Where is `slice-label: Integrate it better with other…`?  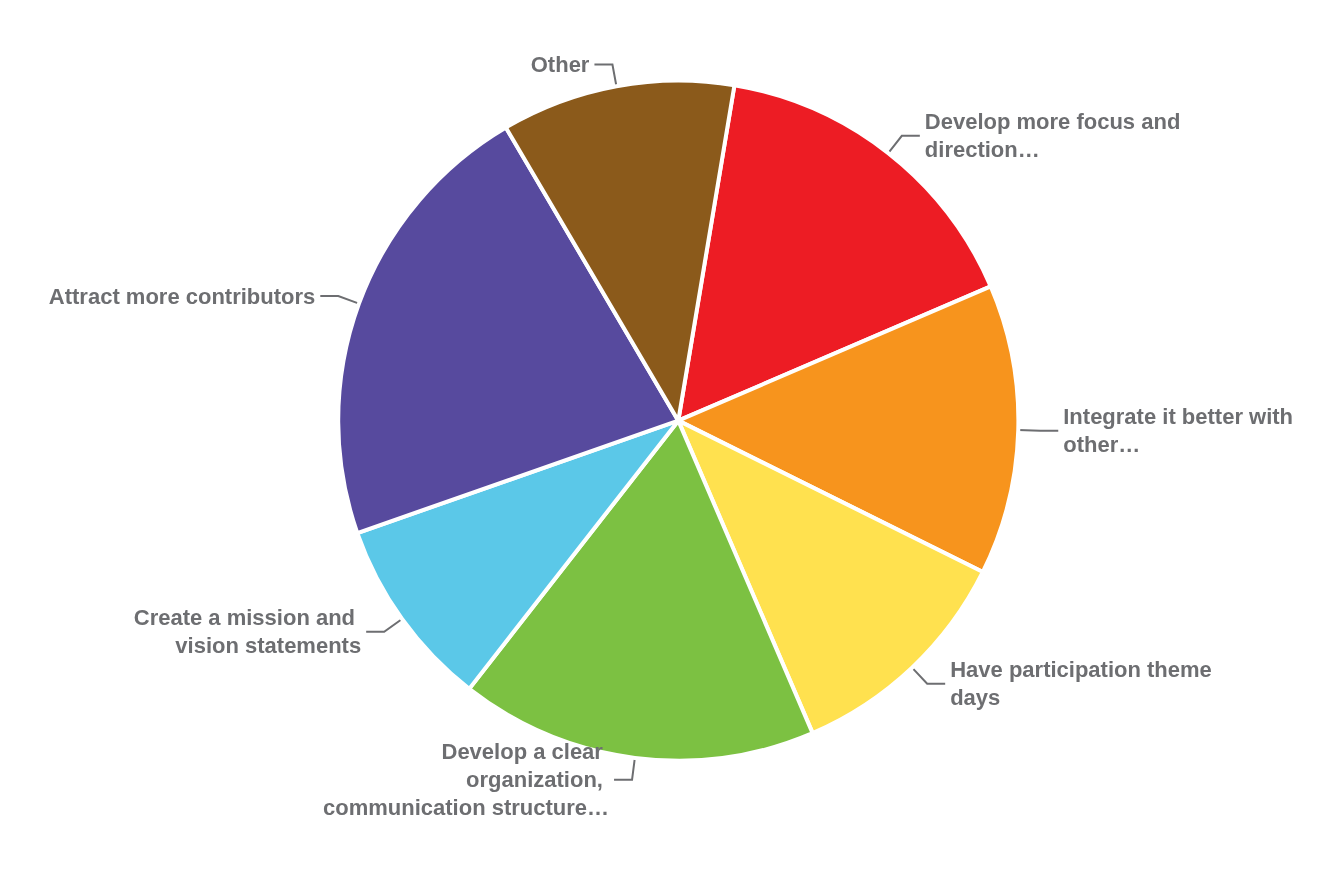
slice-label: Integrate it better with other… is located at coordinates (1181, 431).